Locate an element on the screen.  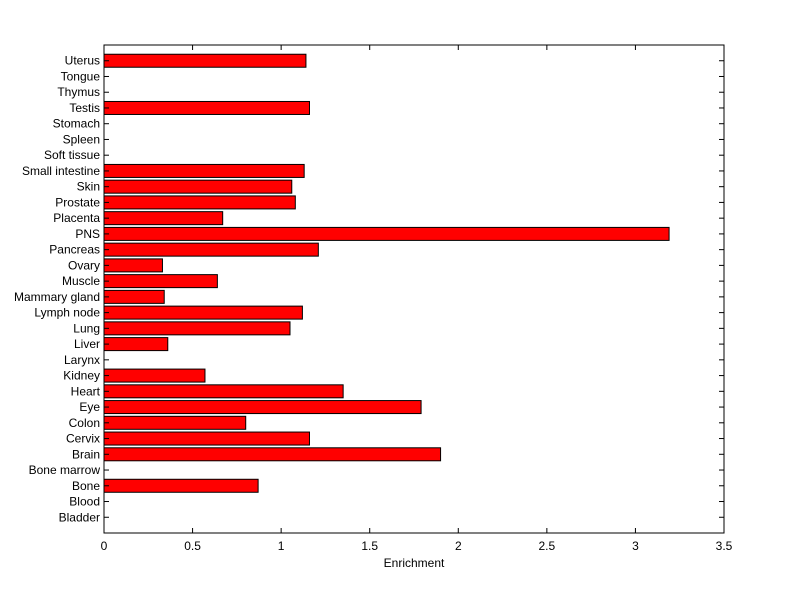
bar-heart is located at coordinates (223, 391).